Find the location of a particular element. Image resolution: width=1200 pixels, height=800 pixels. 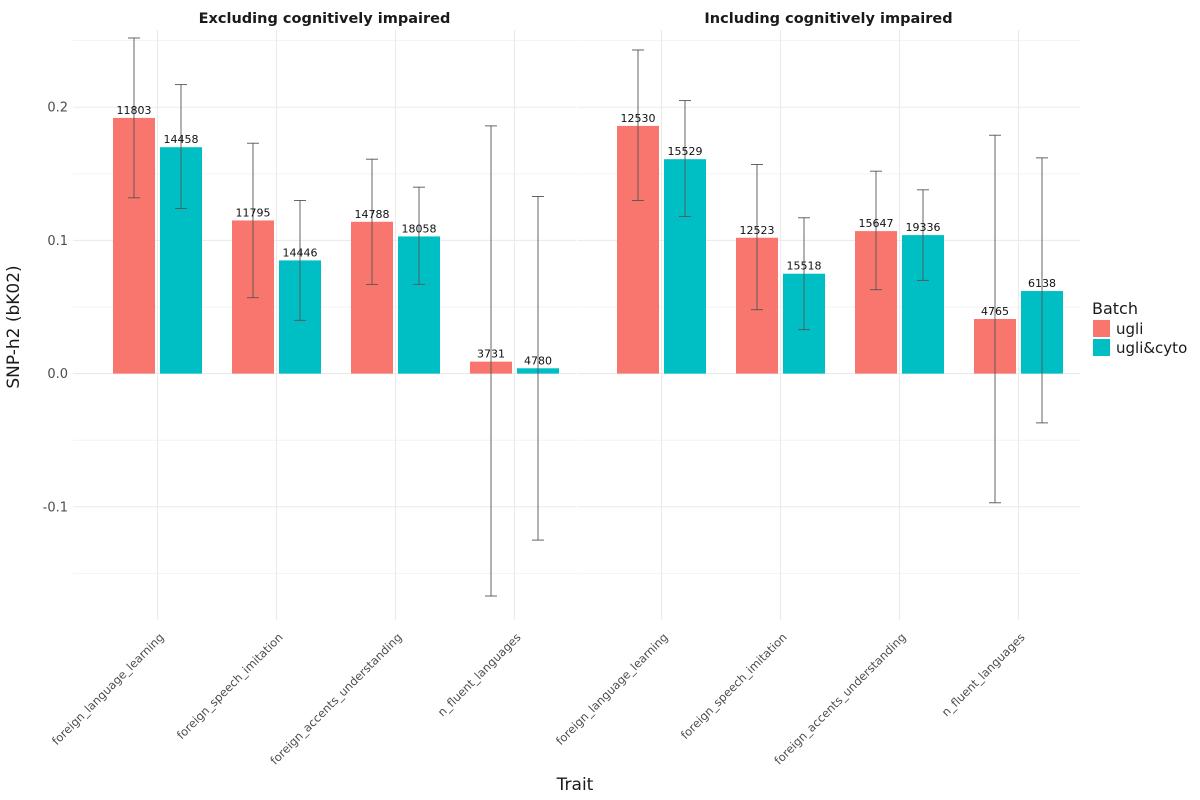

bar-data-label: 14788 is located at coordinates (372, 214).